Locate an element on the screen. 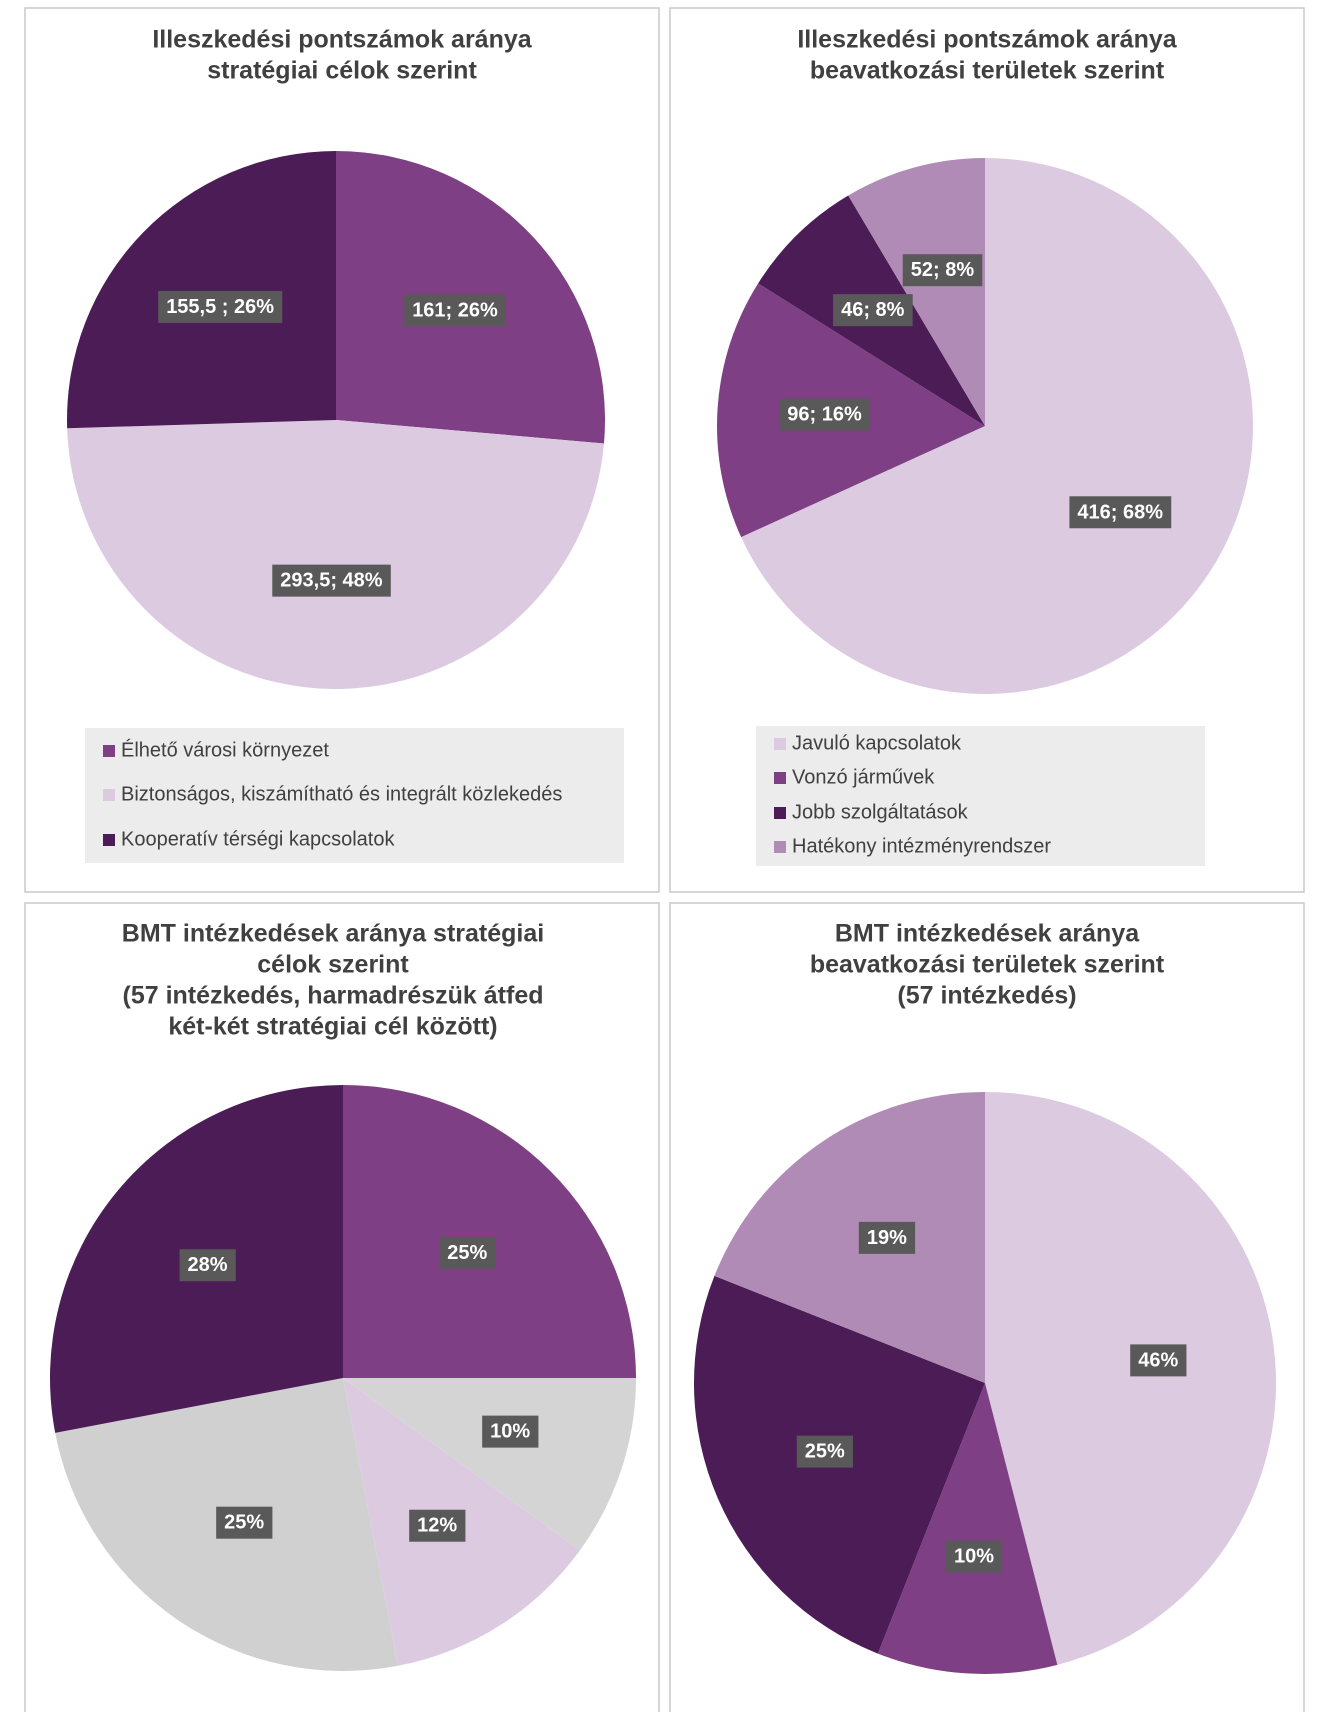 The width and height of the screenshot is (1323, 1712). legend-label: Javuló kapcsolatok is located at coordinates (877, 743).